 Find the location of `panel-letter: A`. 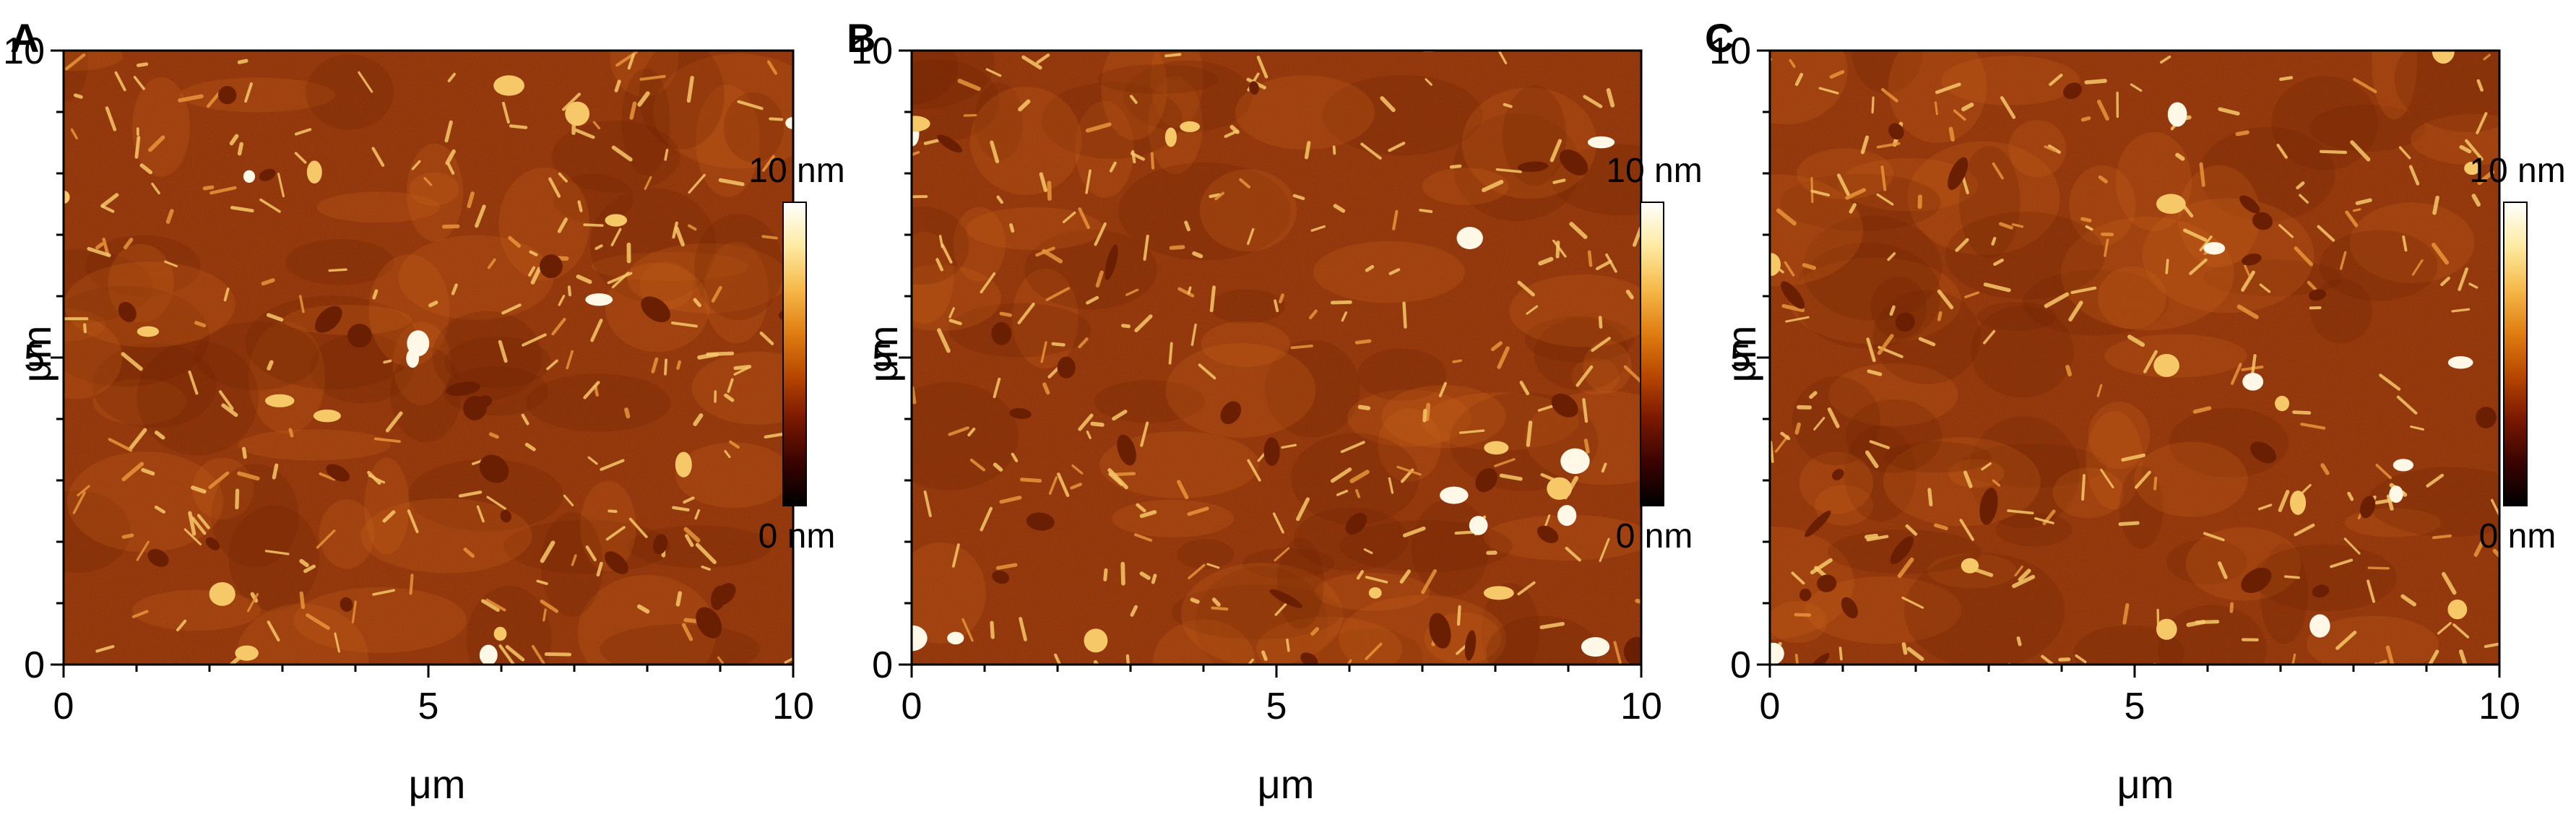

panel-letter: A is located at coordinates (24, 38).